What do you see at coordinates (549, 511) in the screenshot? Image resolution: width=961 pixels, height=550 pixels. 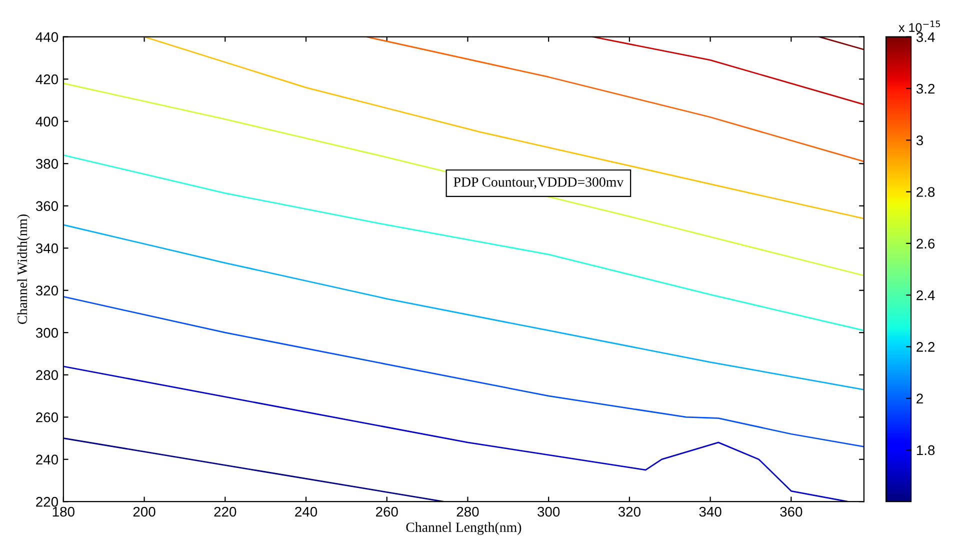 I see `x-tick-label: 300` at bounding box center [549, 511].